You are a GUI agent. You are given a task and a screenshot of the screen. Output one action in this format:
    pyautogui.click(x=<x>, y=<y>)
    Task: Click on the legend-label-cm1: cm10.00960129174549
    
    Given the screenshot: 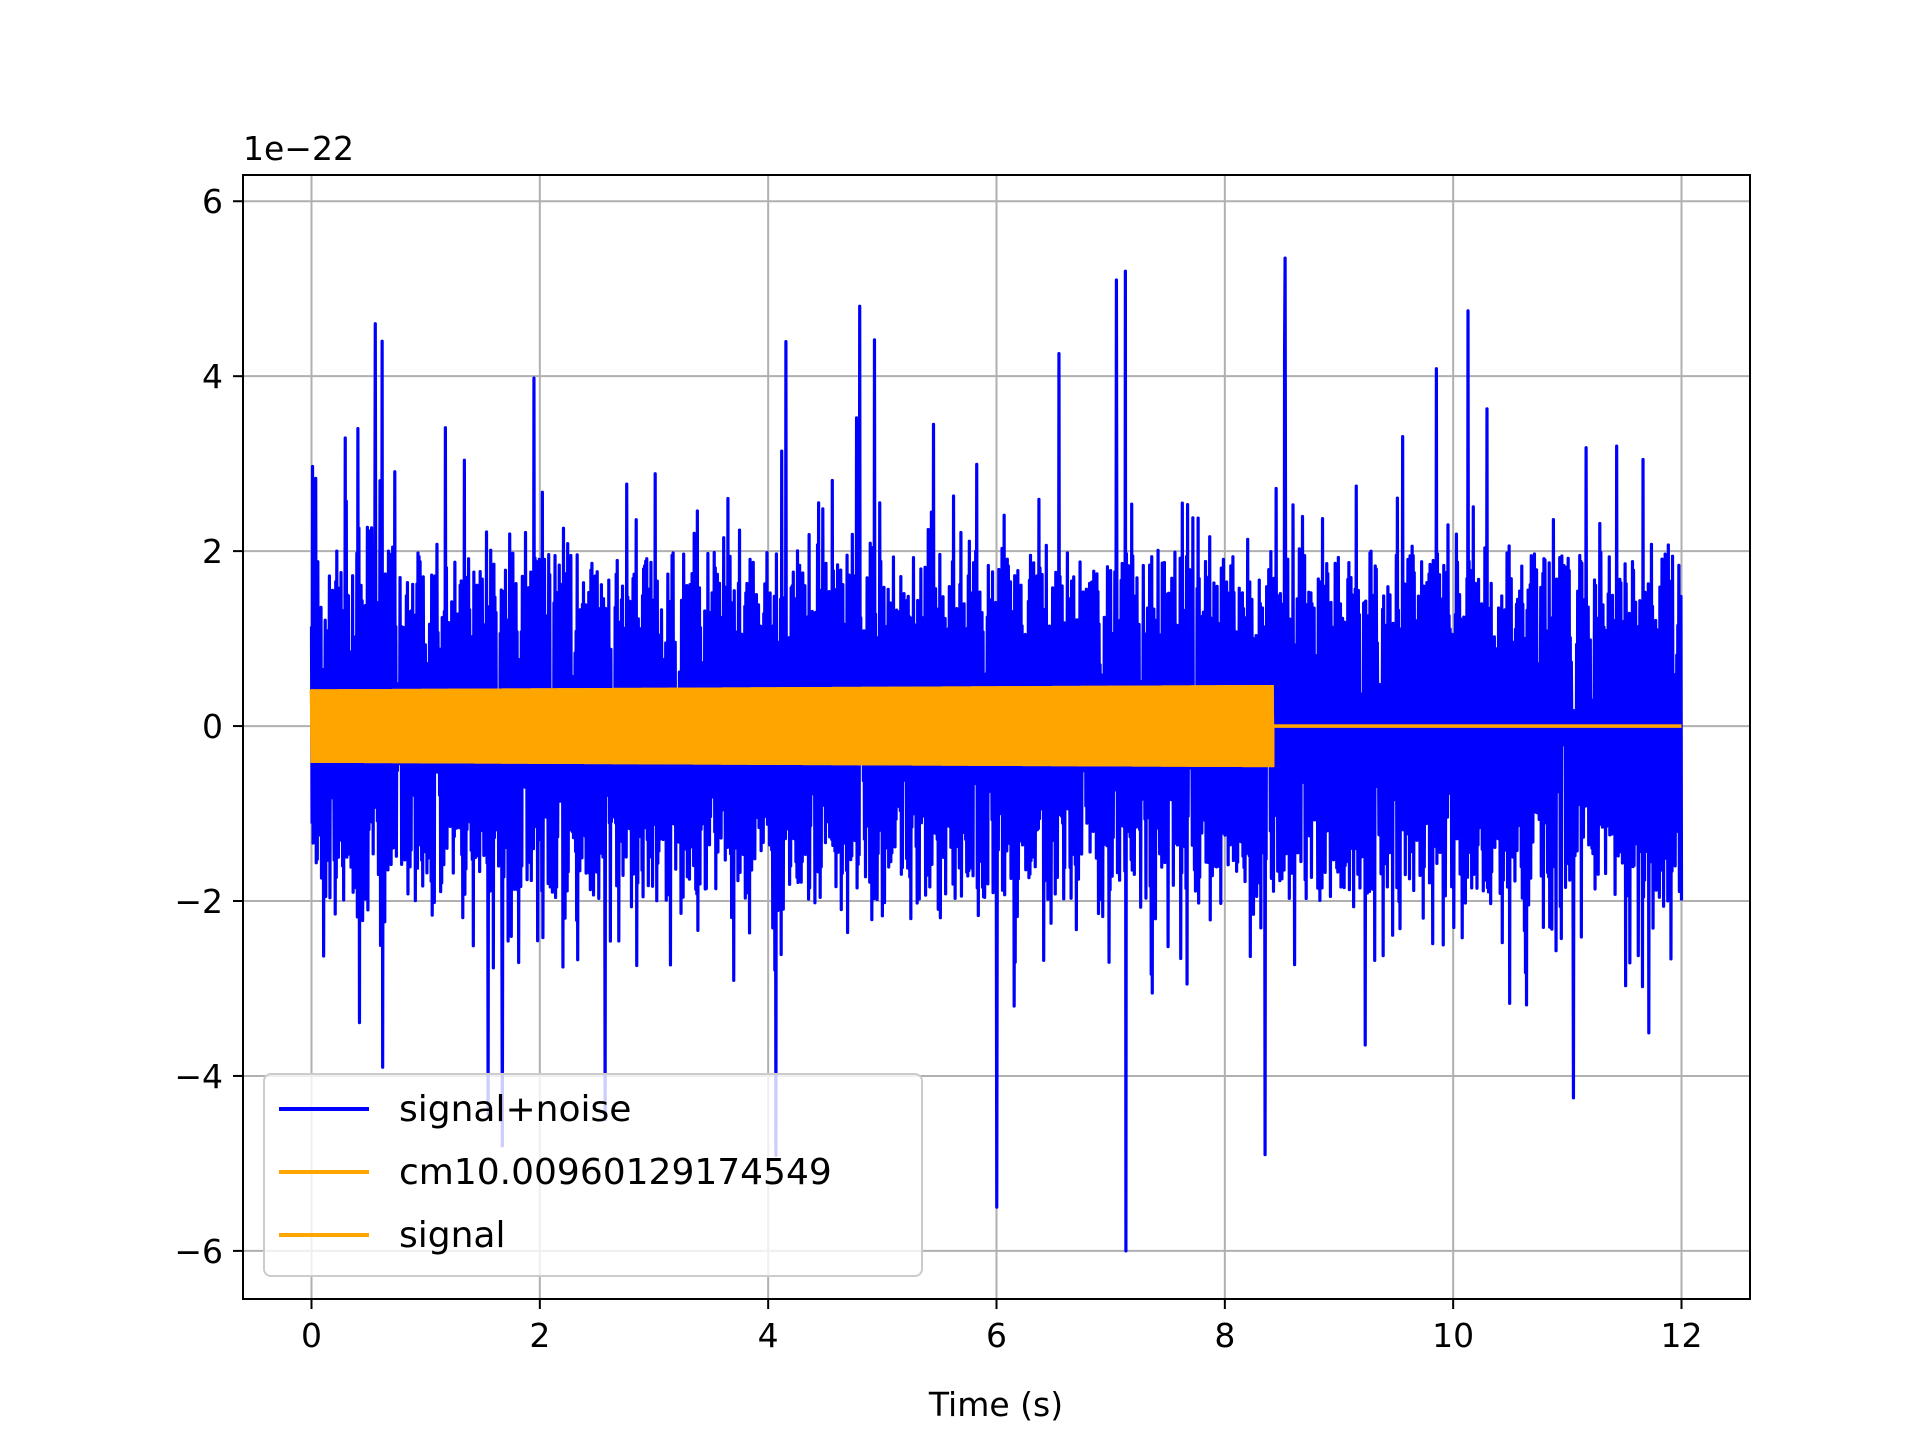 What is the action you would take?
    pyautogui.click(x=615, y=1172)
    